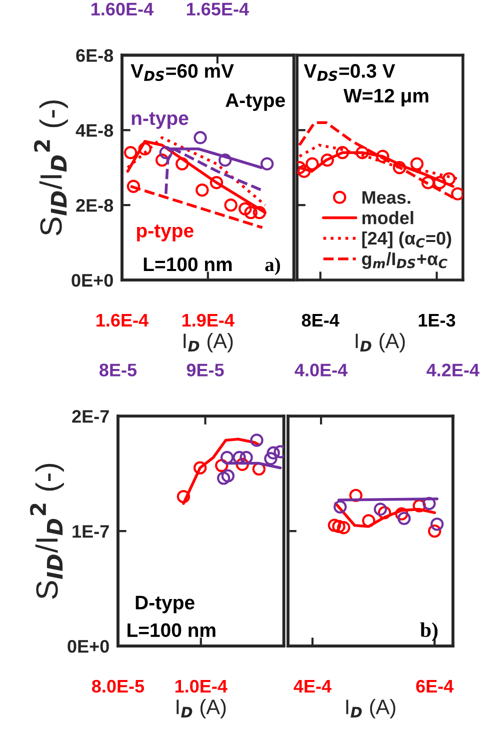 The image size is (501, 730). I want to click on y-tick-label: 2E-7, so click(90, 416).